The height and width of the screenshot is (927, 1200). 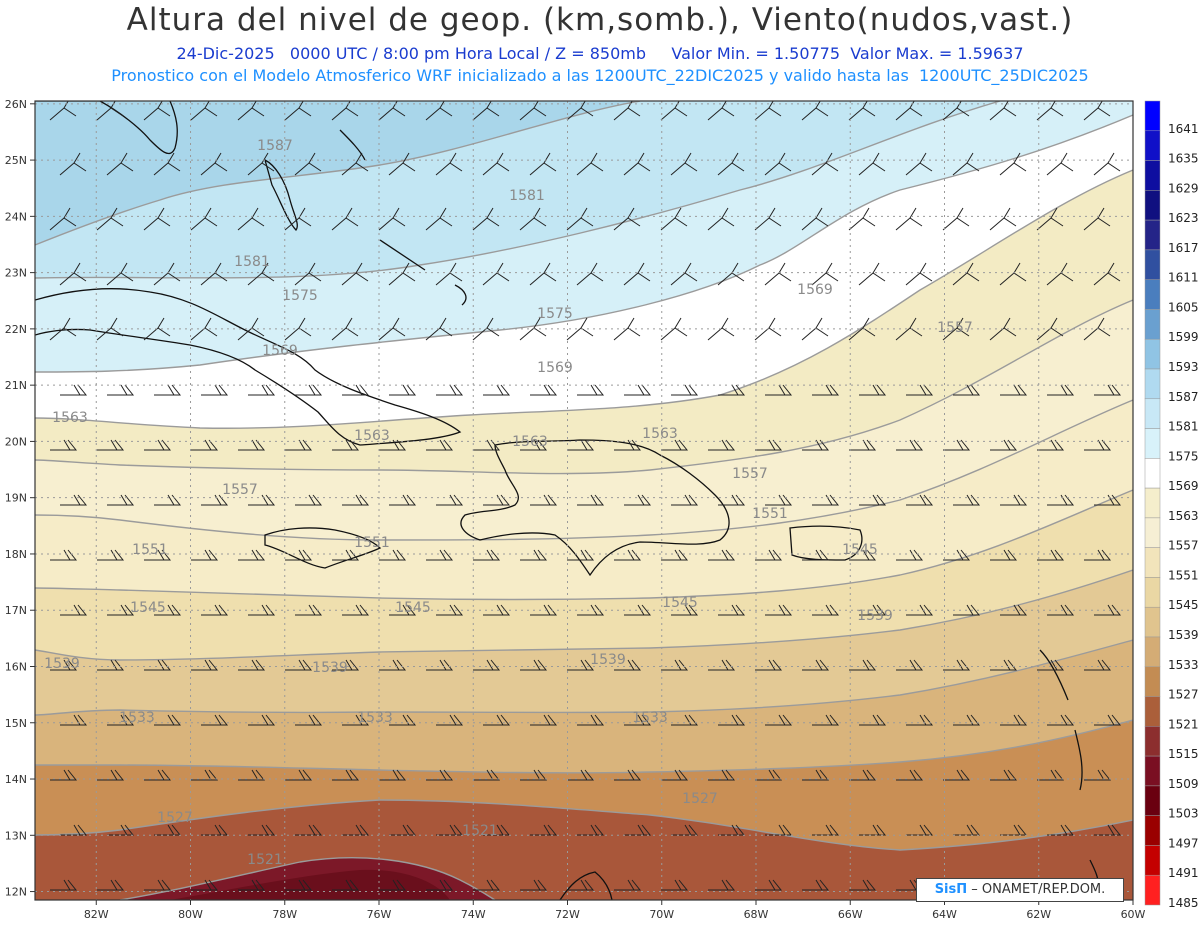 What do you see at coordinates (240, 490) in the screenshot?
I see `contour-label: 1557` at bounding box center [240, 490].